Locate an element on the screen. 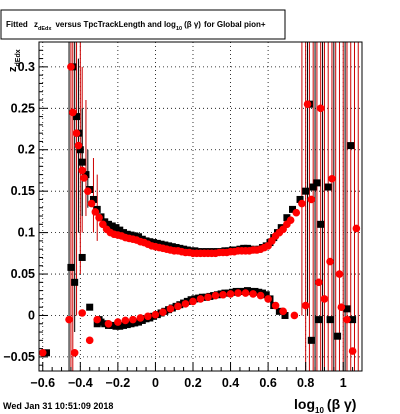 This screenshot has width=400, height=414. y-tick-label: 0.2 is located at coordinates (26, 150).